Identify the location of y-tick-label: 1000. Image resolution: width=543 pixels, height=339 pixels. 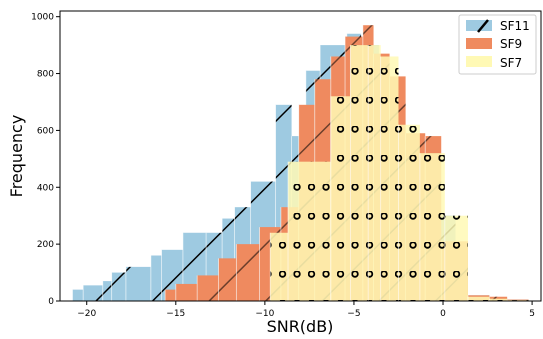
(42, 18).